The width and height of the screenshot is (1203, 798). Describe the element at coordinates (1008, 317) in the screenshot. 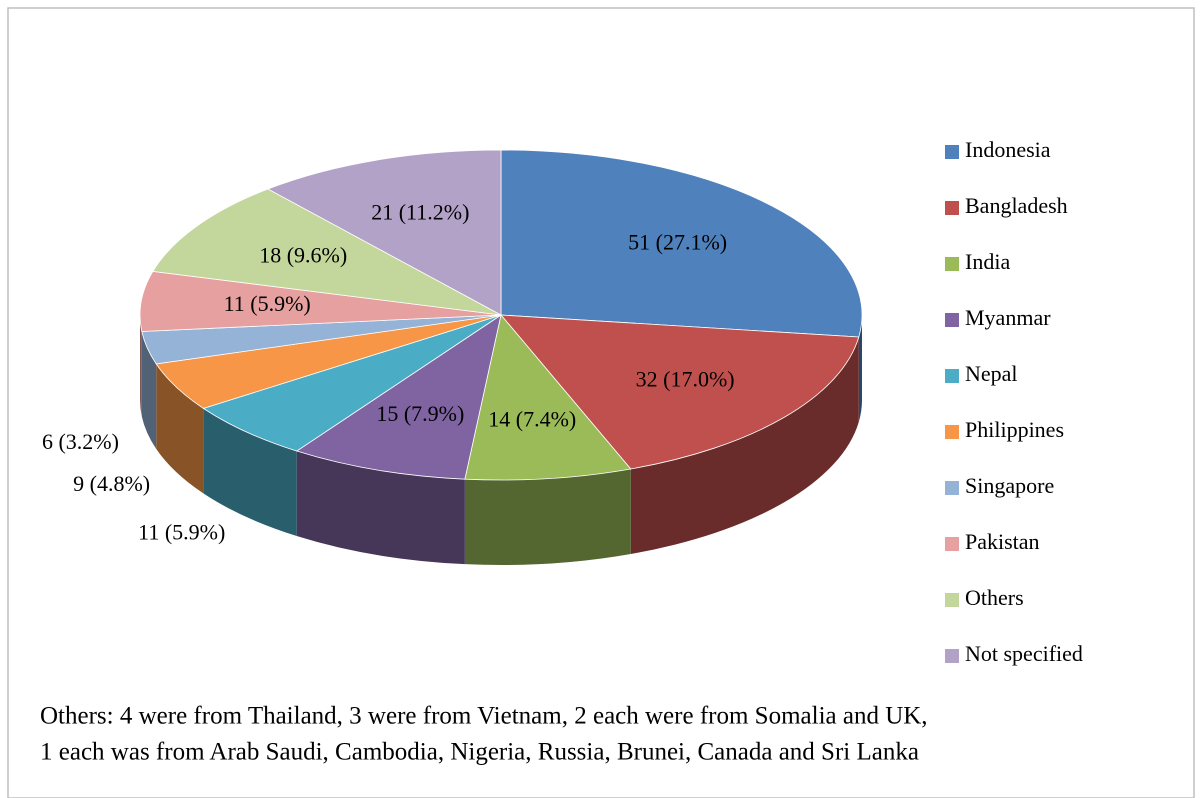

I see `legend-label: Myanmar` at that location.